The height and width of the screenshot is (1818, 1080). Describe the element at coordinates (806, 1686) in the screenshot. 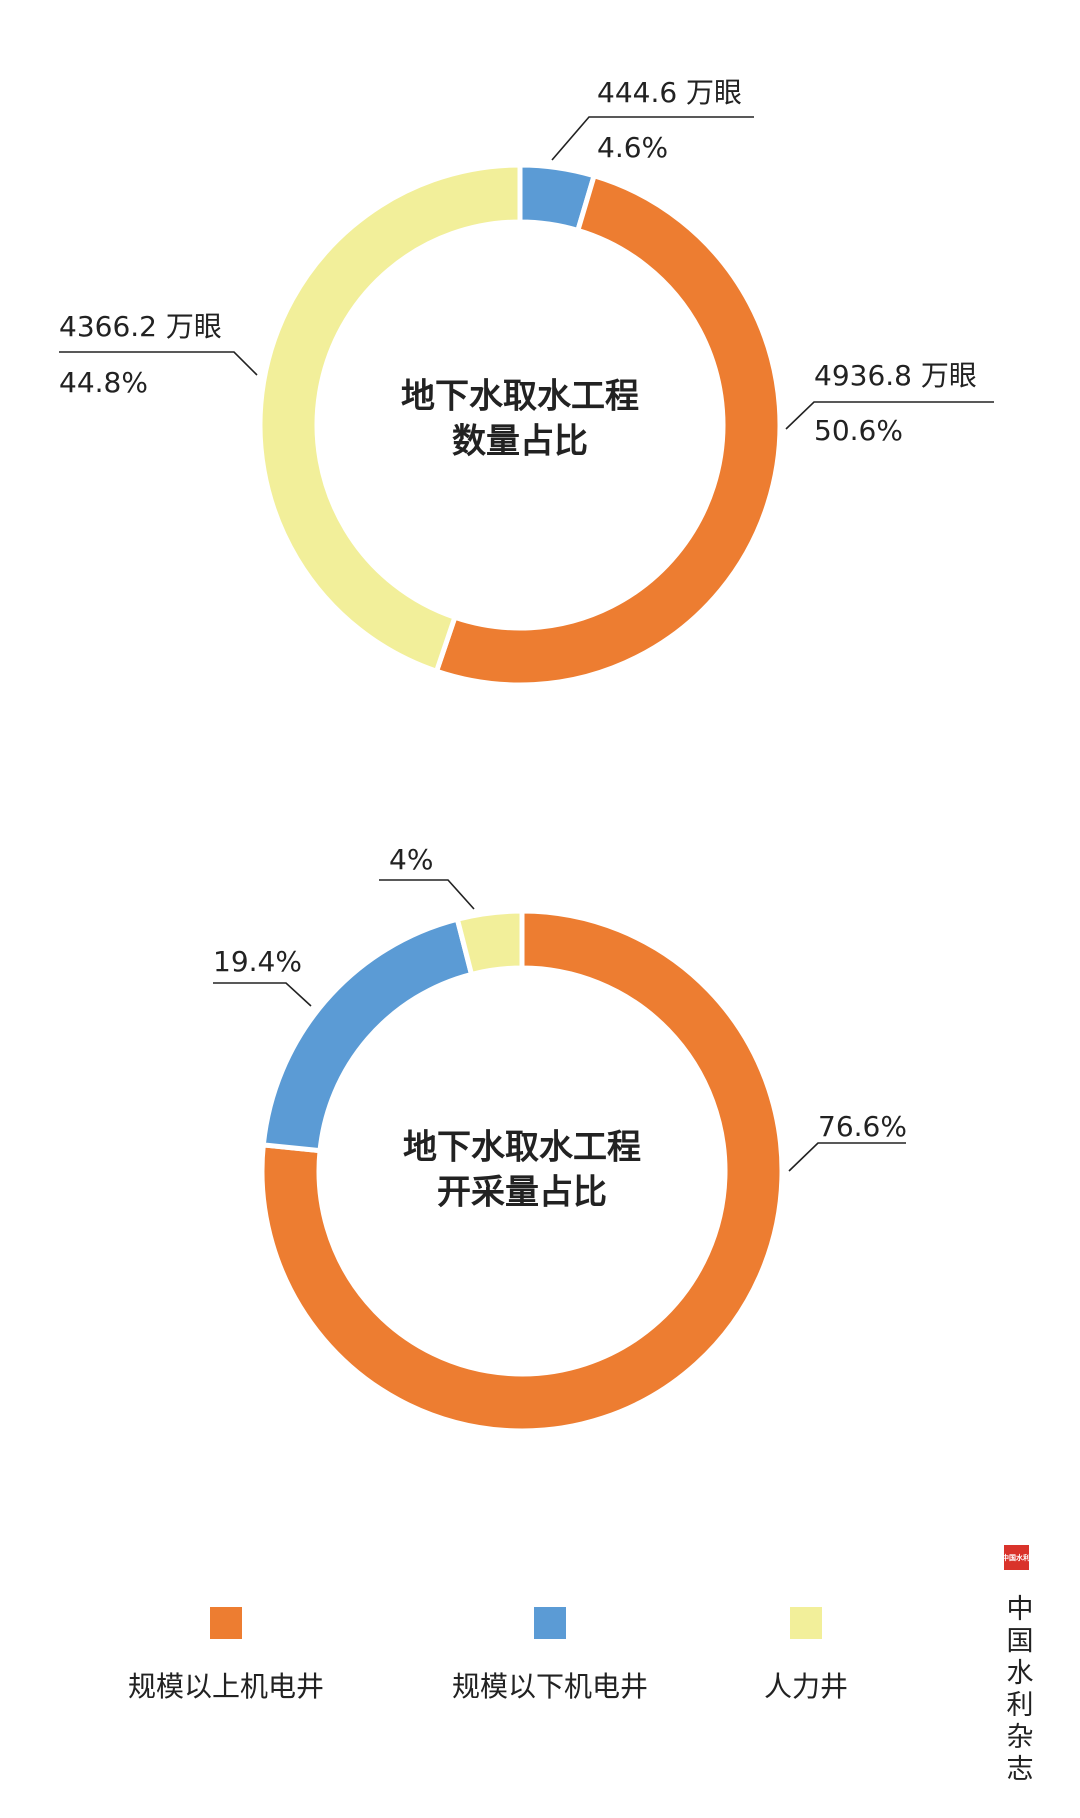

I see `legend-label: 人力井` at that location.